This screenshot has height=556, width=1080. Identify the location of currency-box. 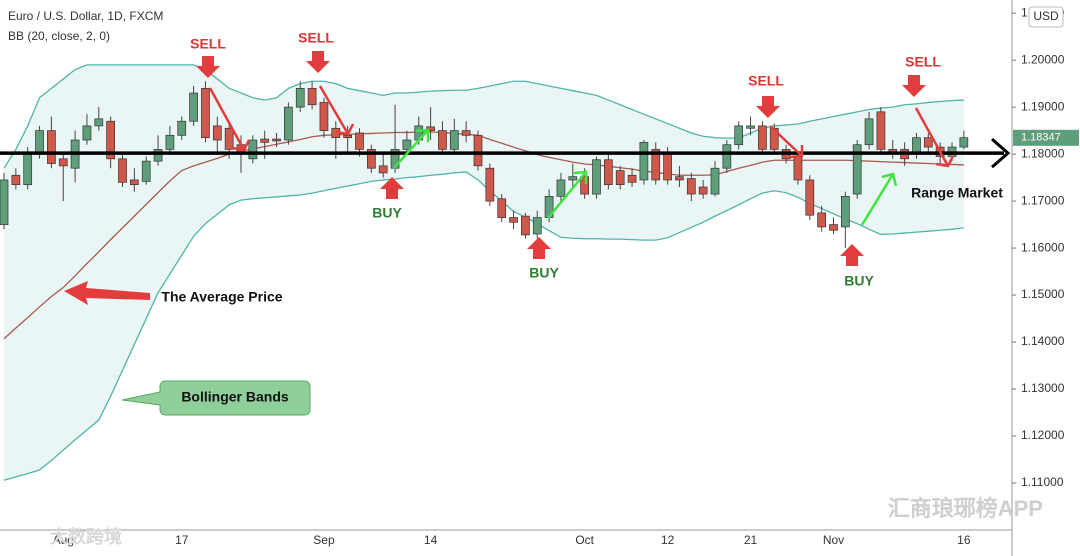
(1046, 17).